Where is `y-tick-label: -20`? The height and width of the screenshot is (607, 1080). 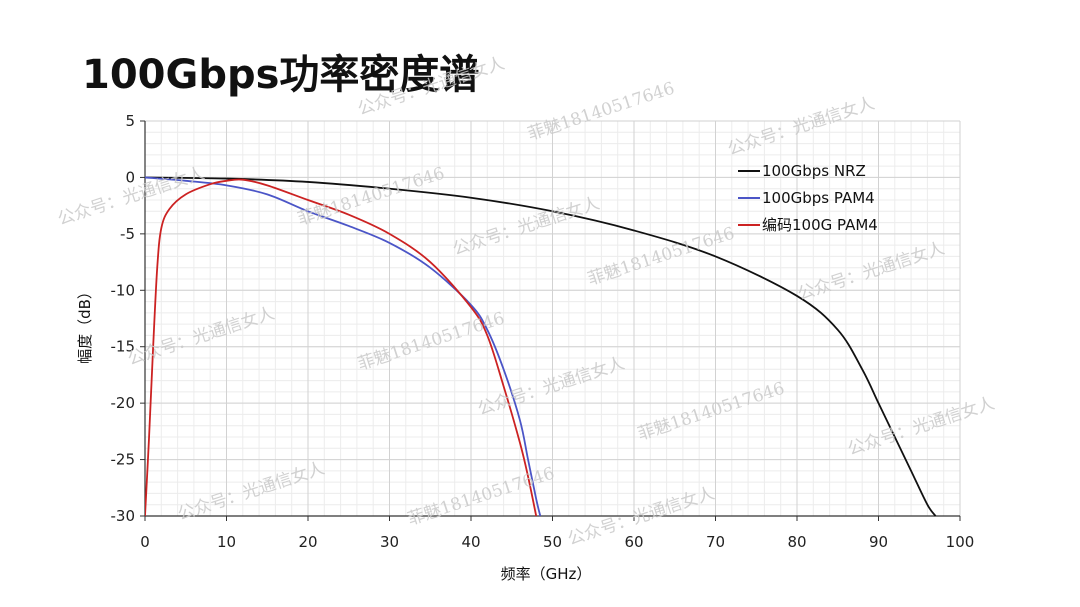 y-tick-label: -20 is located at coordinates (123, 403).